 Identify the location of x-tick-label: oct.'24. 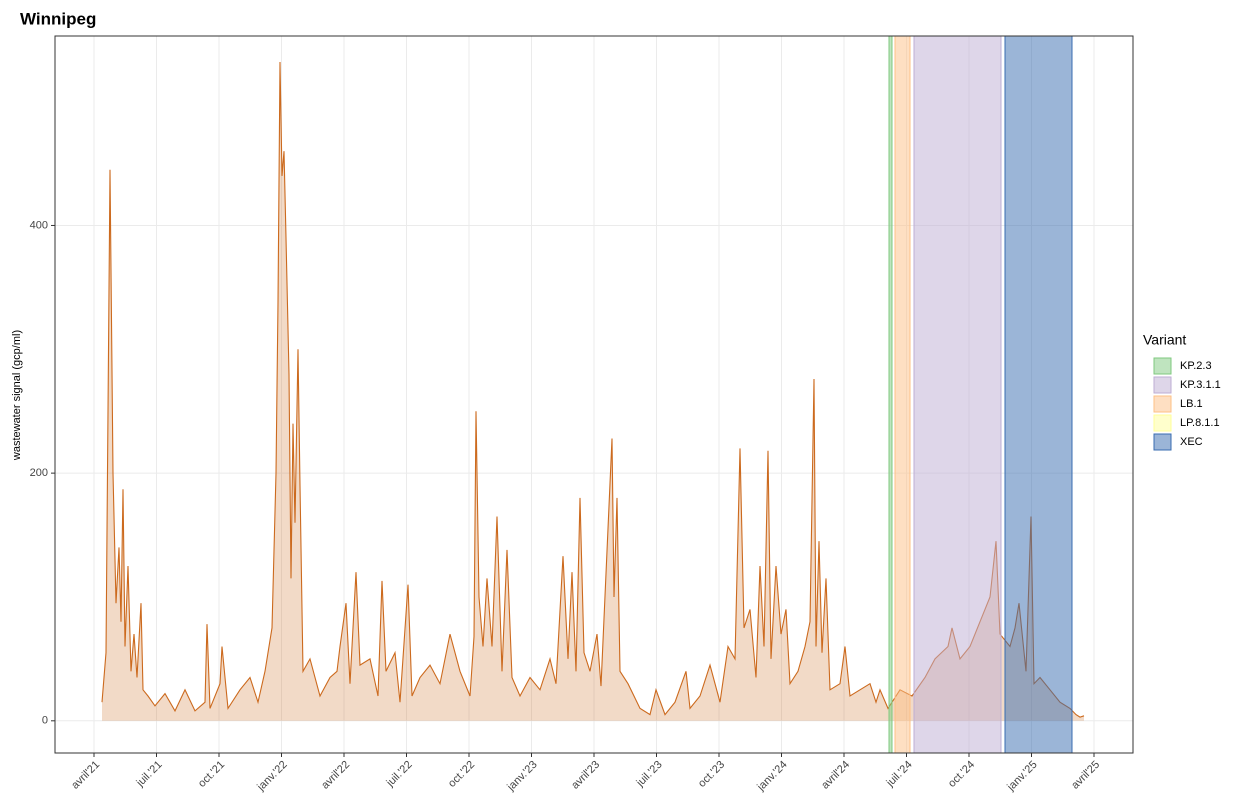
(961, 774).